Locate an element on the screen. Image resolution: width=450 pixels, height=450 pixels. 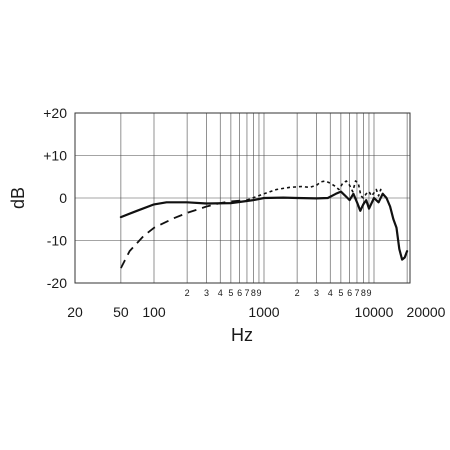
series-line-dashed is located at coordinates (184, 234).